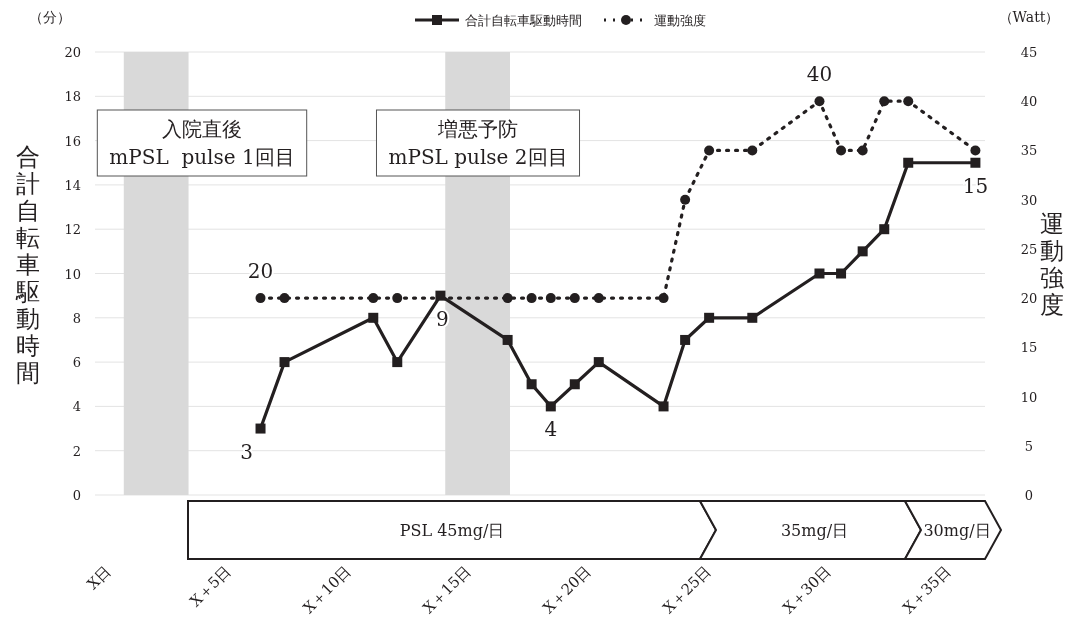  What do you see at coordinates (1029, 200) in the screenshot?
I see `y2-tick-label: 30` at bounding box center [1029, 200].